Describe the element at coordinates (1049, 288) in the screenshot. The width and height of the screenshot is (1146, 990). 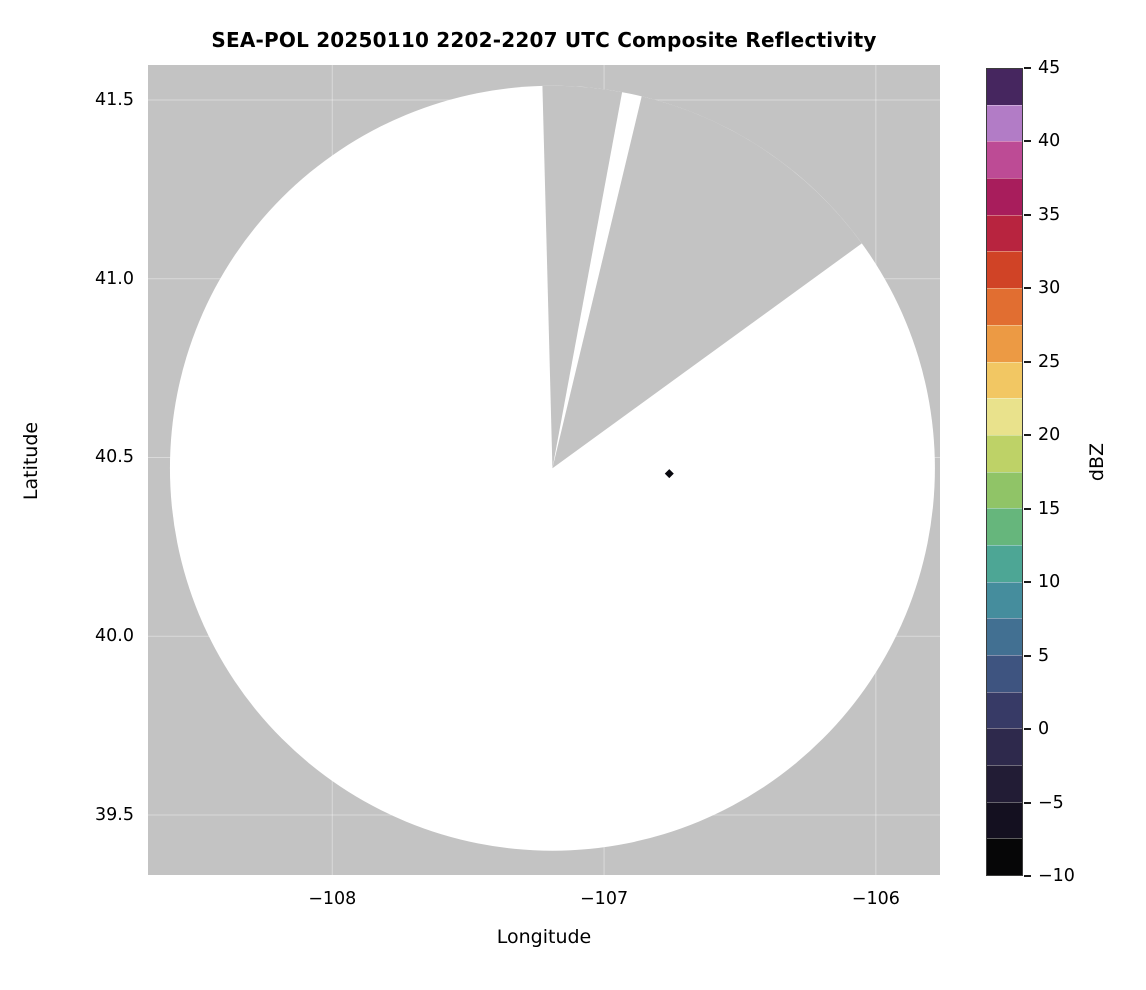
I see `colorbar-tick-label: 30` at that location.